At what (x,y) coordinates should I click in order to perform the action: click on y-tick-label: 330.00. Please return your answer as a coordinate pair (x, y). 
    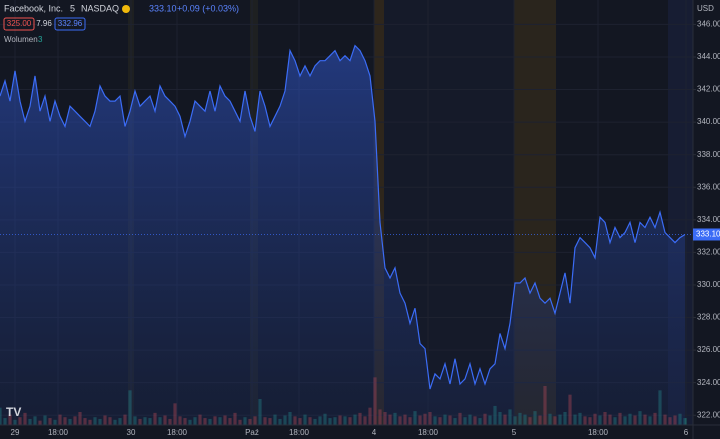
    Looking at the image, I should click on (708, 284).